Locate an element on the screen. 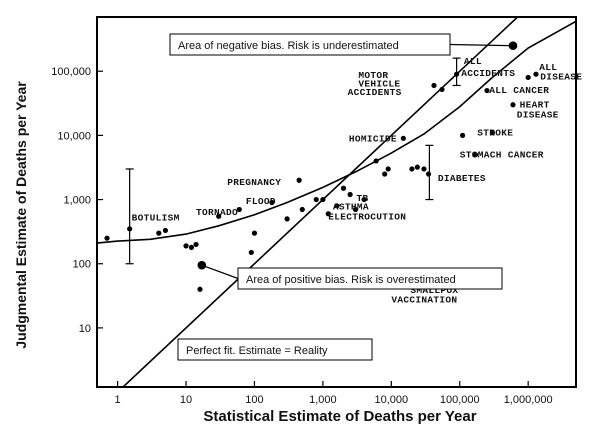 This screenshot has height=431, width=603. annotation-callout: Perfect fit. Estimate = Reality is located at coordinates (275, 349).